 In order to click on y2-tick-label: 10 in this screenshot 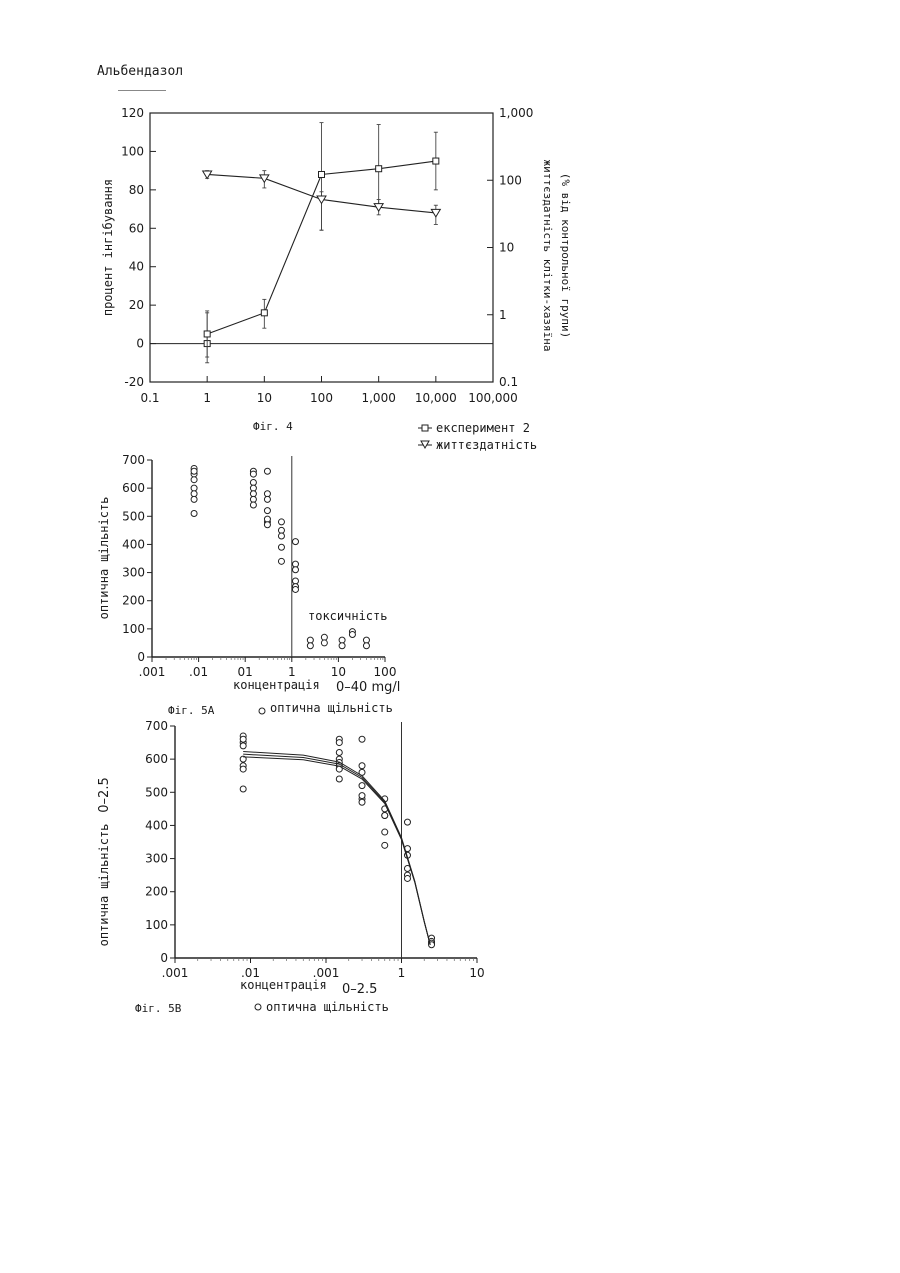, I will do `click(506, 248)`.